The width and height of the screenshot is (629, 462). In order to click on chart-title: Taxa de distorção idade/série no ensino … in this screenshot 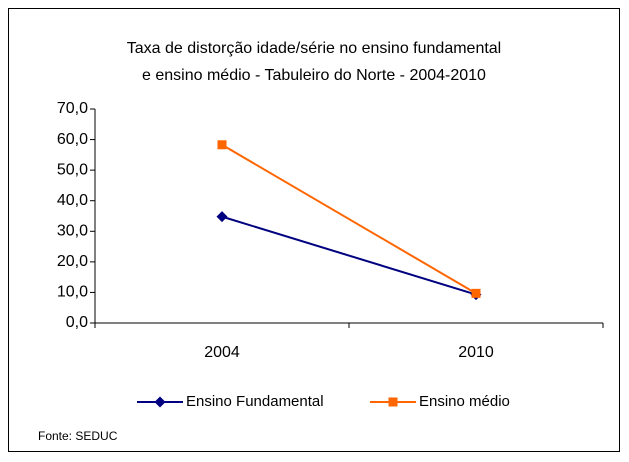, I will do `click(314, 48)`.